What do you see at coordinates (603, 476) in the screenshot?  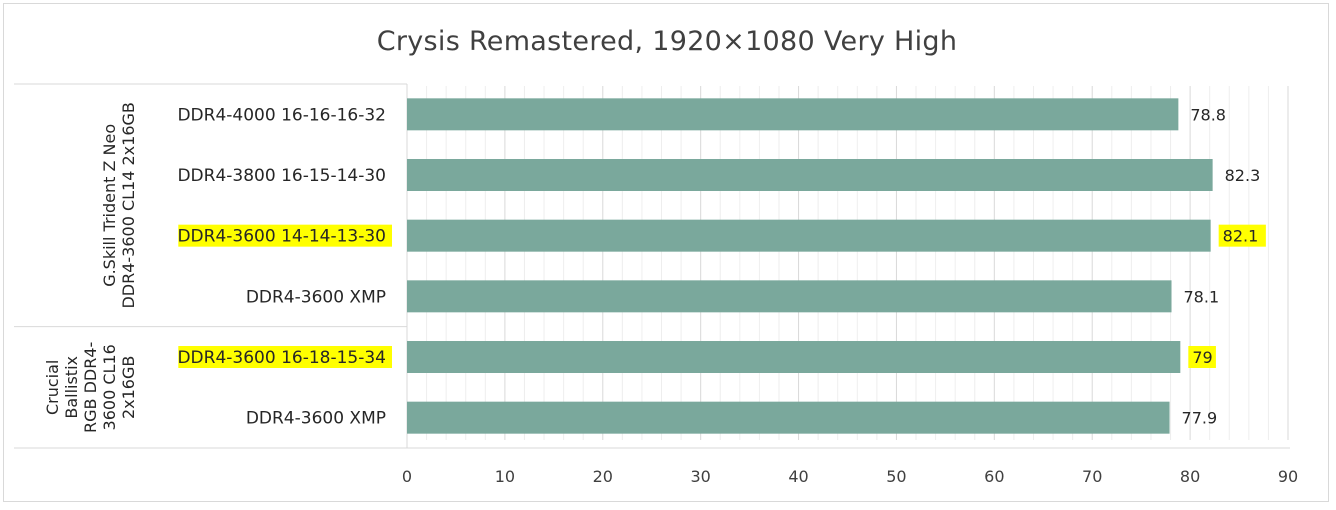 I see `x-tick-label: 20` at bounding box center [603, 476].